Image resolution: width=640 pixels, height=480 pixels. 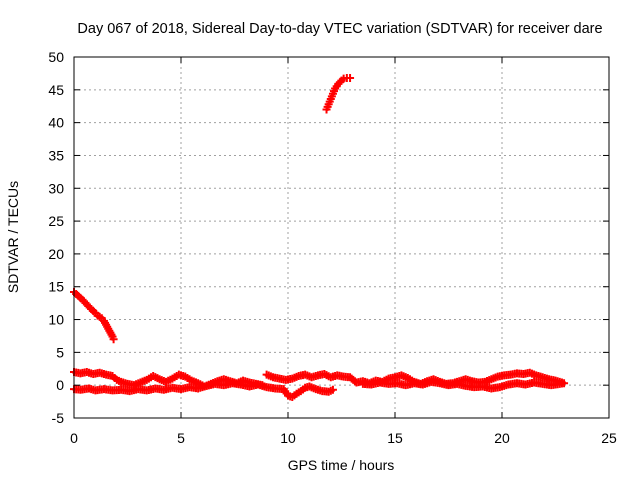 I want to click on y-tick-label: 10, so click(x=56, y=320).